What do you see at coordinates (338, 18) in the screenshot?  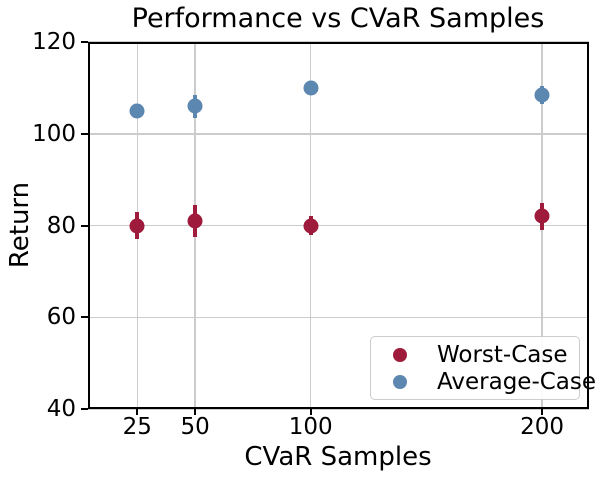 I see `chart-title: Performance vs CVaR Samples` at bounding box center [338, 18].